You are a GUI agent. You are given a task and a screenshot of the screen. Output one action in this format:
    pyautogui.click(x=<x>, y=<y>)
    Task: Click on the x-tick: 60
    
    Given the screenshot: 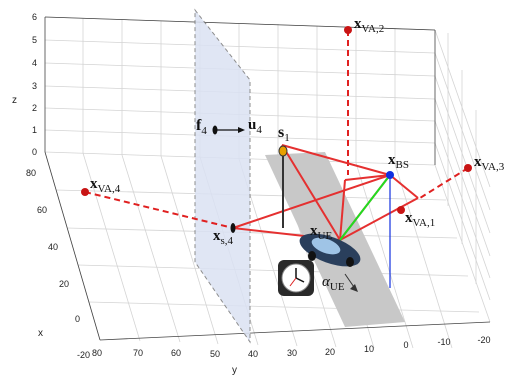 What is the action you would take?
    pyautogui.click(x=42, y=210)
    